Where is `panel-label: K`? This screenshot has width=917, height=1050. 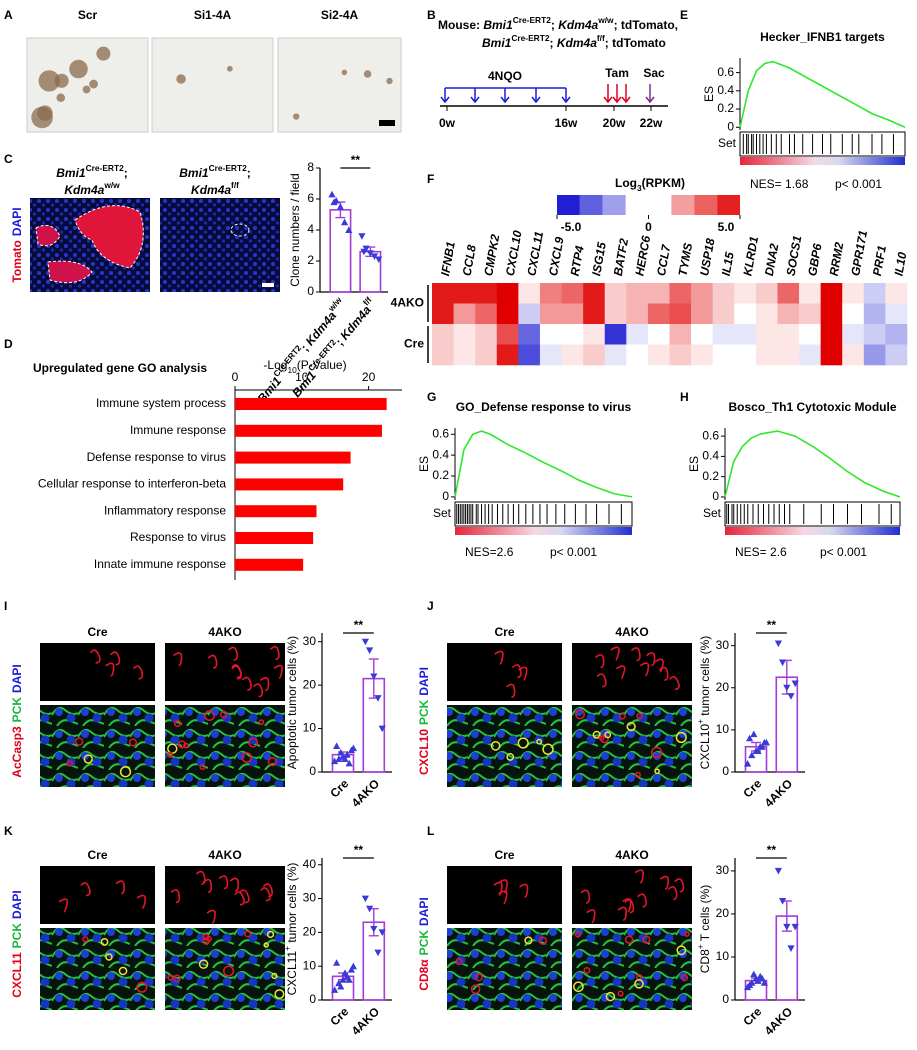 panel-label: K is located at coordinates (8, 831).